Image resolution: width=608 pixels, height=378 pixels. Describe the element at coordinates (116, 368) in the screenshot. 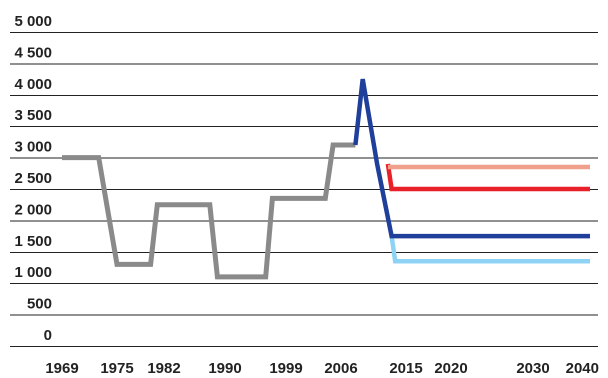

I see `x-tick-label: 1975` at that location.